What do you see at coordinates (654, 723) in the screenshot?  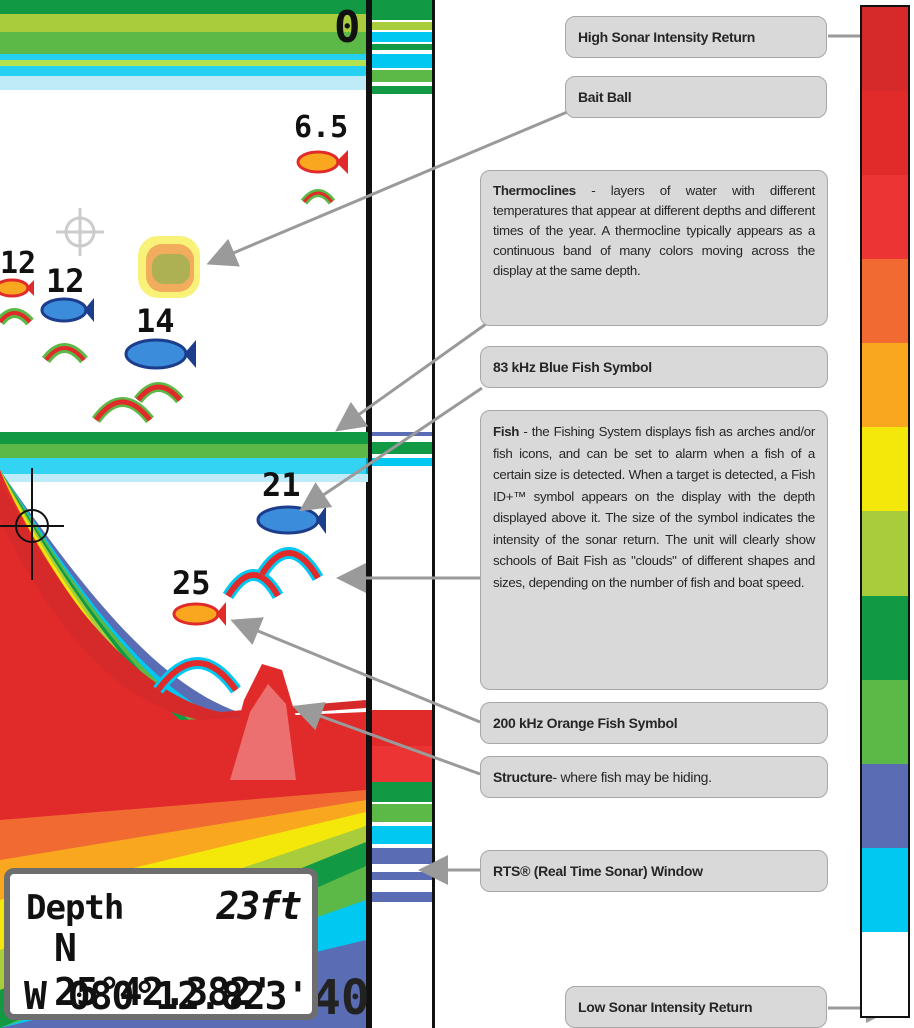 I see `callout-orange-fish: 200 kHz Orange Fish Symbol` at bounding box center [654, 723].